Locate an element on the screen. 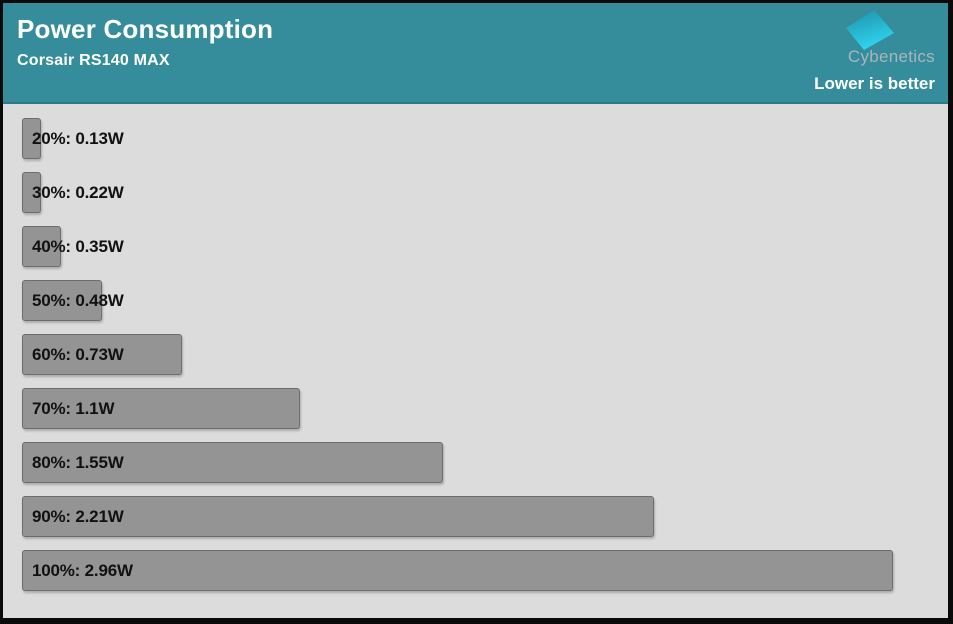 Image resolution: width=953 pixels, height=624 pixels. brand-block: Cybenetics Lower is better is located at coordinates (874, 51).